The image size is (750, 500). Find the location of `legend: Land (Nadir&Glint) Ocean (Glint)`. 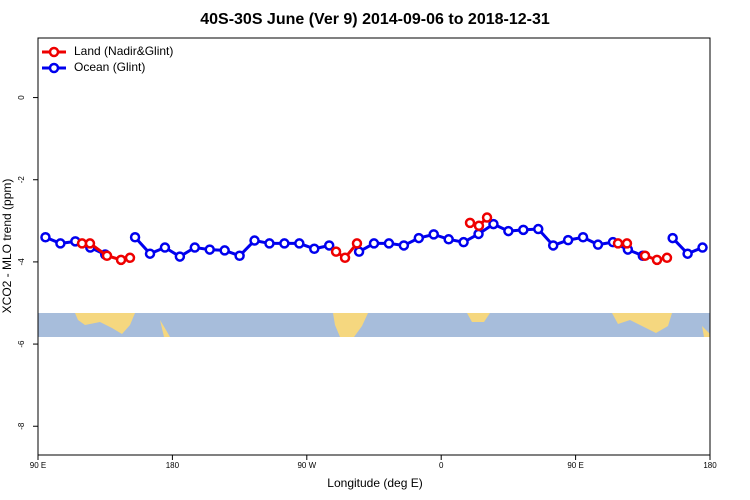

legend: Land (Nadir&Glint) Ocean (Glint) is located at coordinates (107, 59).